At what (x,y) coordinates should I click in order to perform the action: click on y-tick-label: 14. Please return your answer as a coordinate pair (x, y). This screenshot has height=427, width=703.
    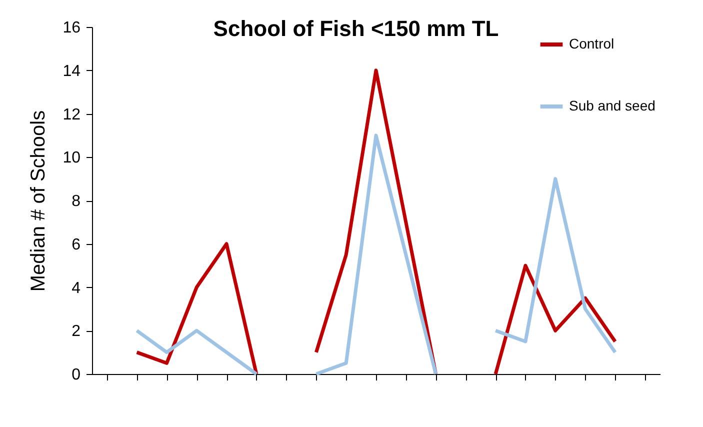
    Looking at the image, I should click on (71, 71).